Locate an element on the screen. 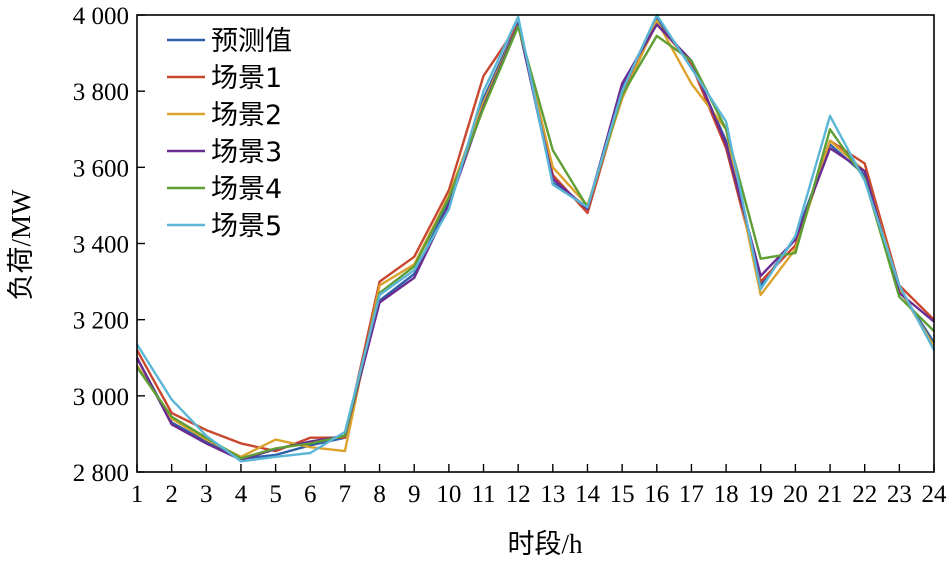  x-tick-label: 8 is located at coordinates (379, 494).